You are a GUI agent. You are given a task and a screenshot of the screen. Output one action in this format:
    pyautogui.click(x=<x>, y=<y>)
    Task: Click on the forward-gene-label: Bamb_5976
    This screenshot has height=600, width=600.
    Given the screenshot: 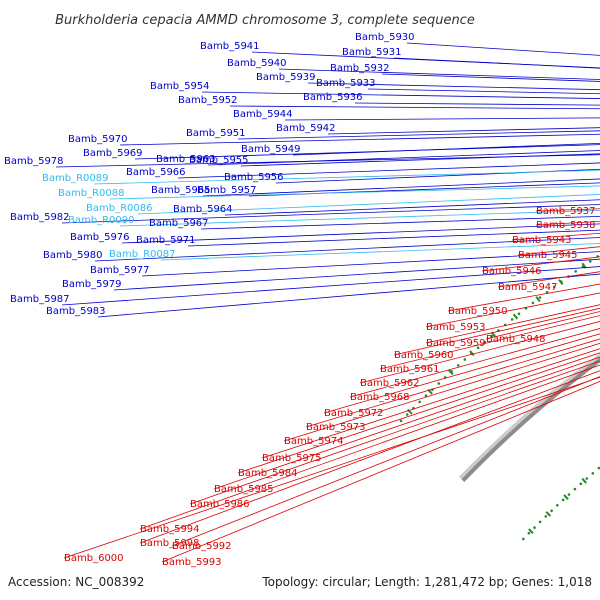 What is the action you would take?
    pyautogui.click(x=100, y=237)
    